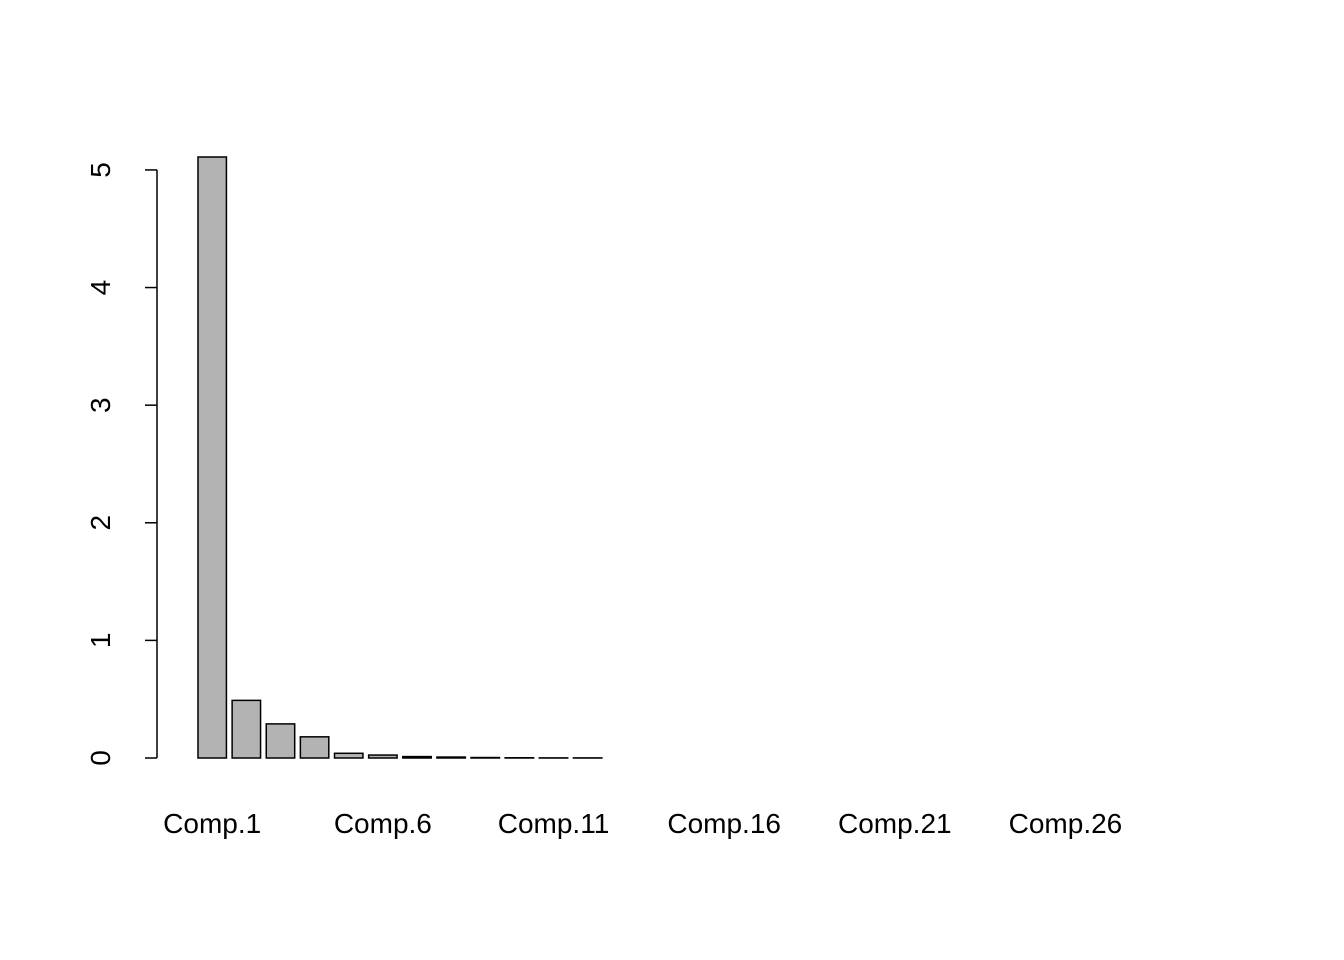  What do you see at coordinates (383, 823) in the screenshot?
I see `x-tick-label: Comp.6` at bounding box center [383, 823].